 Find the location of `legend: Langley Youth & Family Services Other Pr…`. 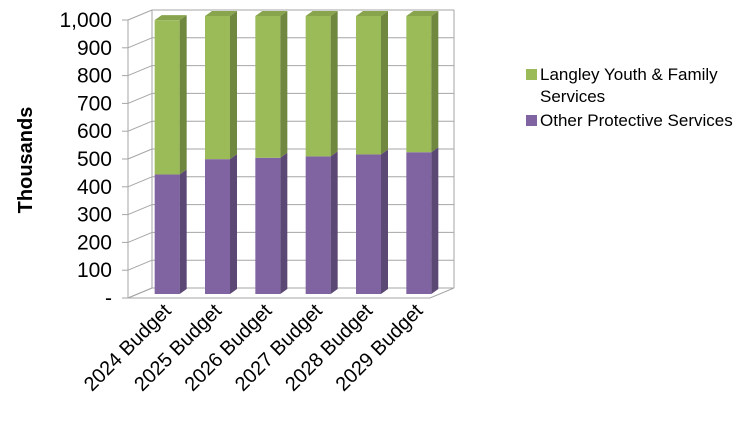

legend: Langley Youth & Family Services Other Pr… is located at coordinates (638, 99).